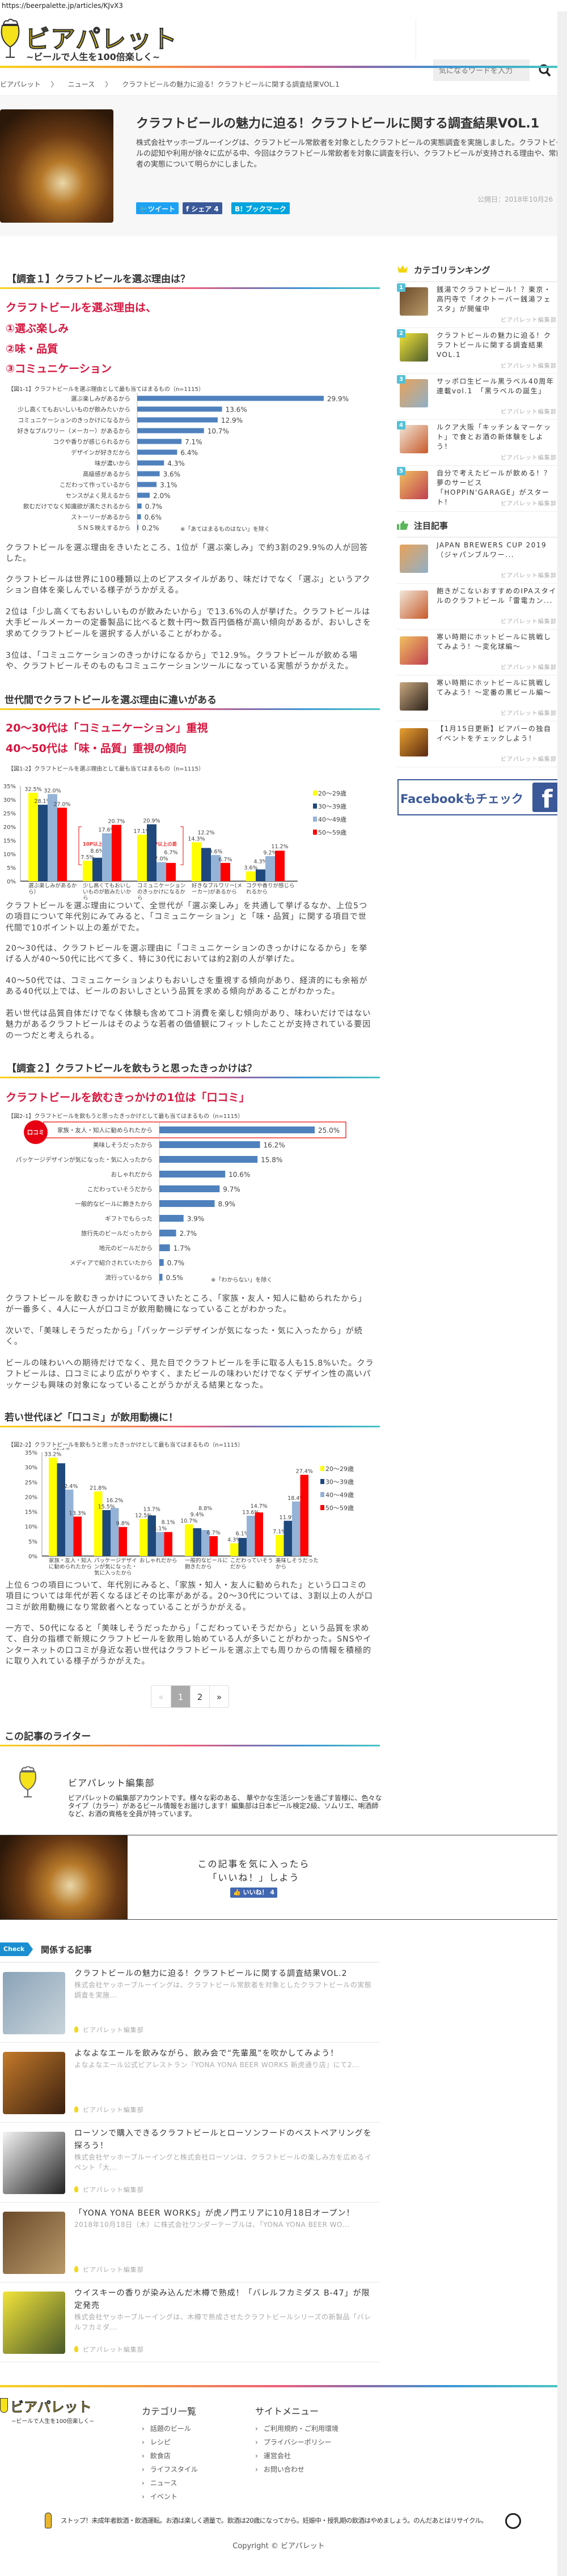 This screenshot has width=567, height=2576. I want to click on url-bar: https://beerpalette.jp/articles/KJvX3, so click(62, 6).